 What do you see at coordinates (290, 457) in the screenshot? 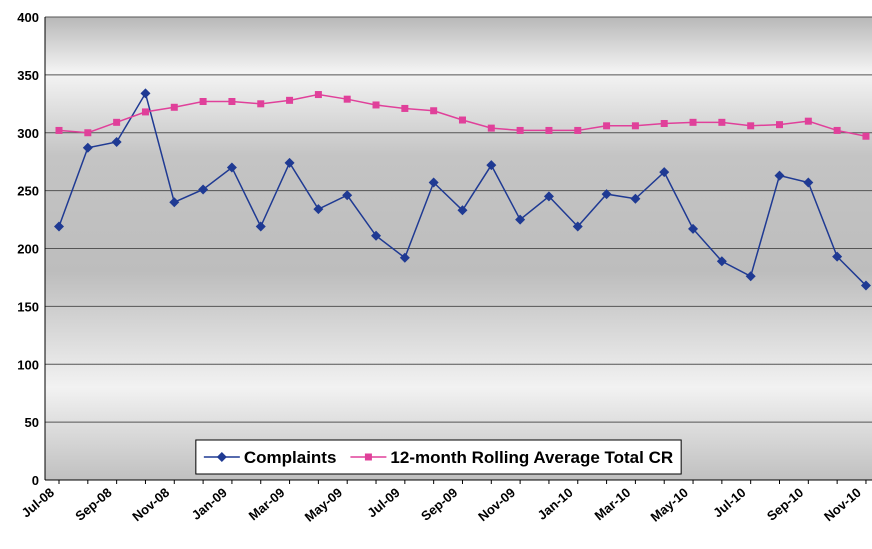
I see `legend-label: Complaints` at bounding box center [290, 457].